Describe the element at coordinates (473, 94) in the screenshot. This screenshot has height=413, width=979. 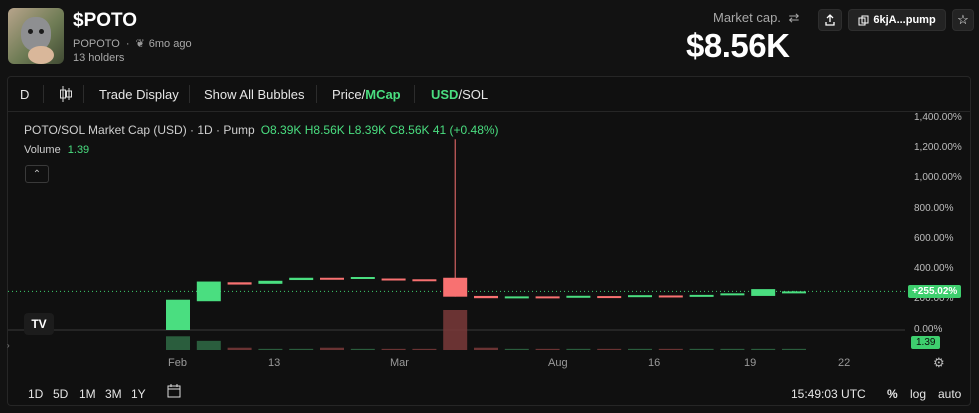
I see `sol-option: /SOL` at that location.